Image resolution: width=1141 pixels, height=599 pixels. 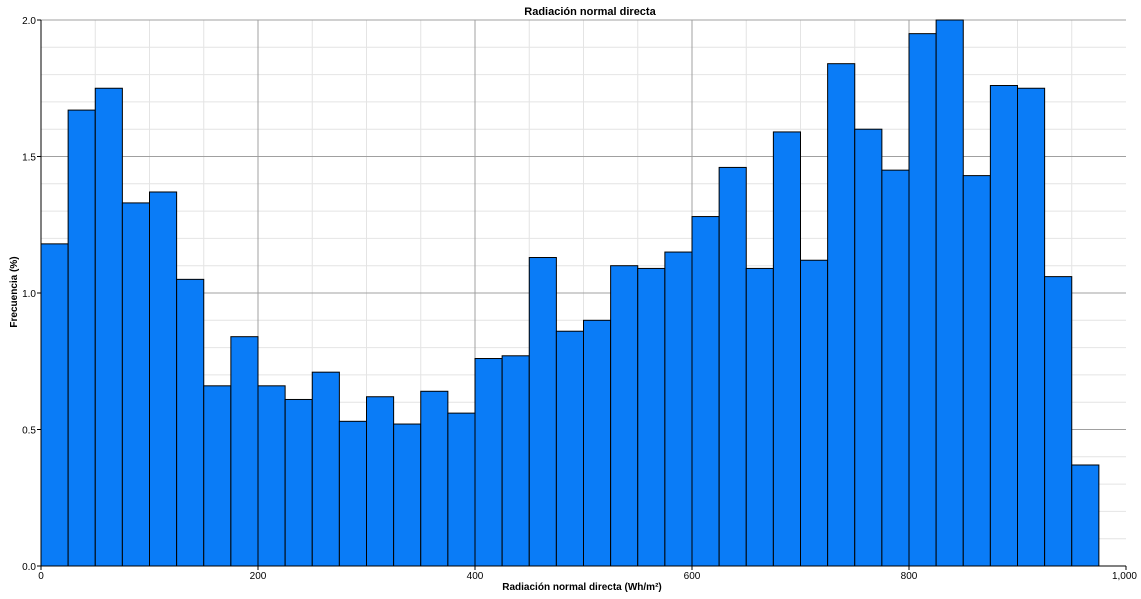 I want to click on y-axis-title: Frecuencia (%), so click(x=14, y=291).